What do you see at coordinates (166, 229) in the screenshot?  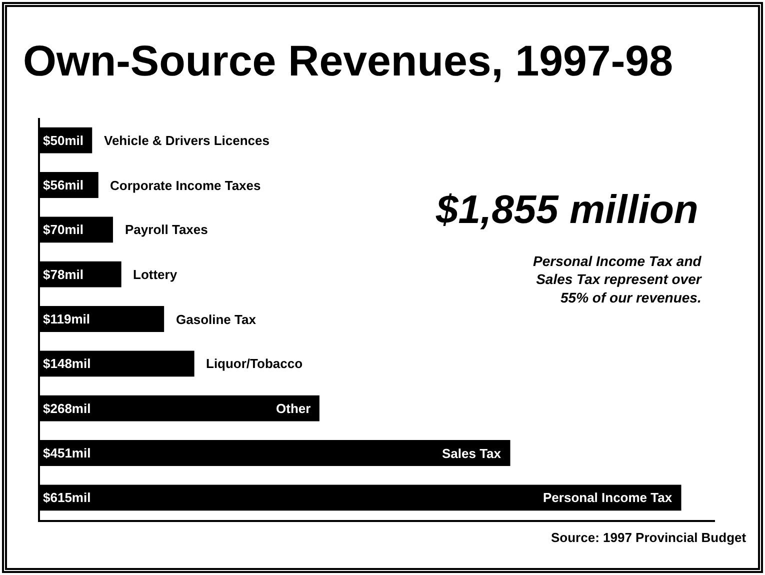 I see `y-tick-label: Payroll Taxes` at bounding box center [166, 229].